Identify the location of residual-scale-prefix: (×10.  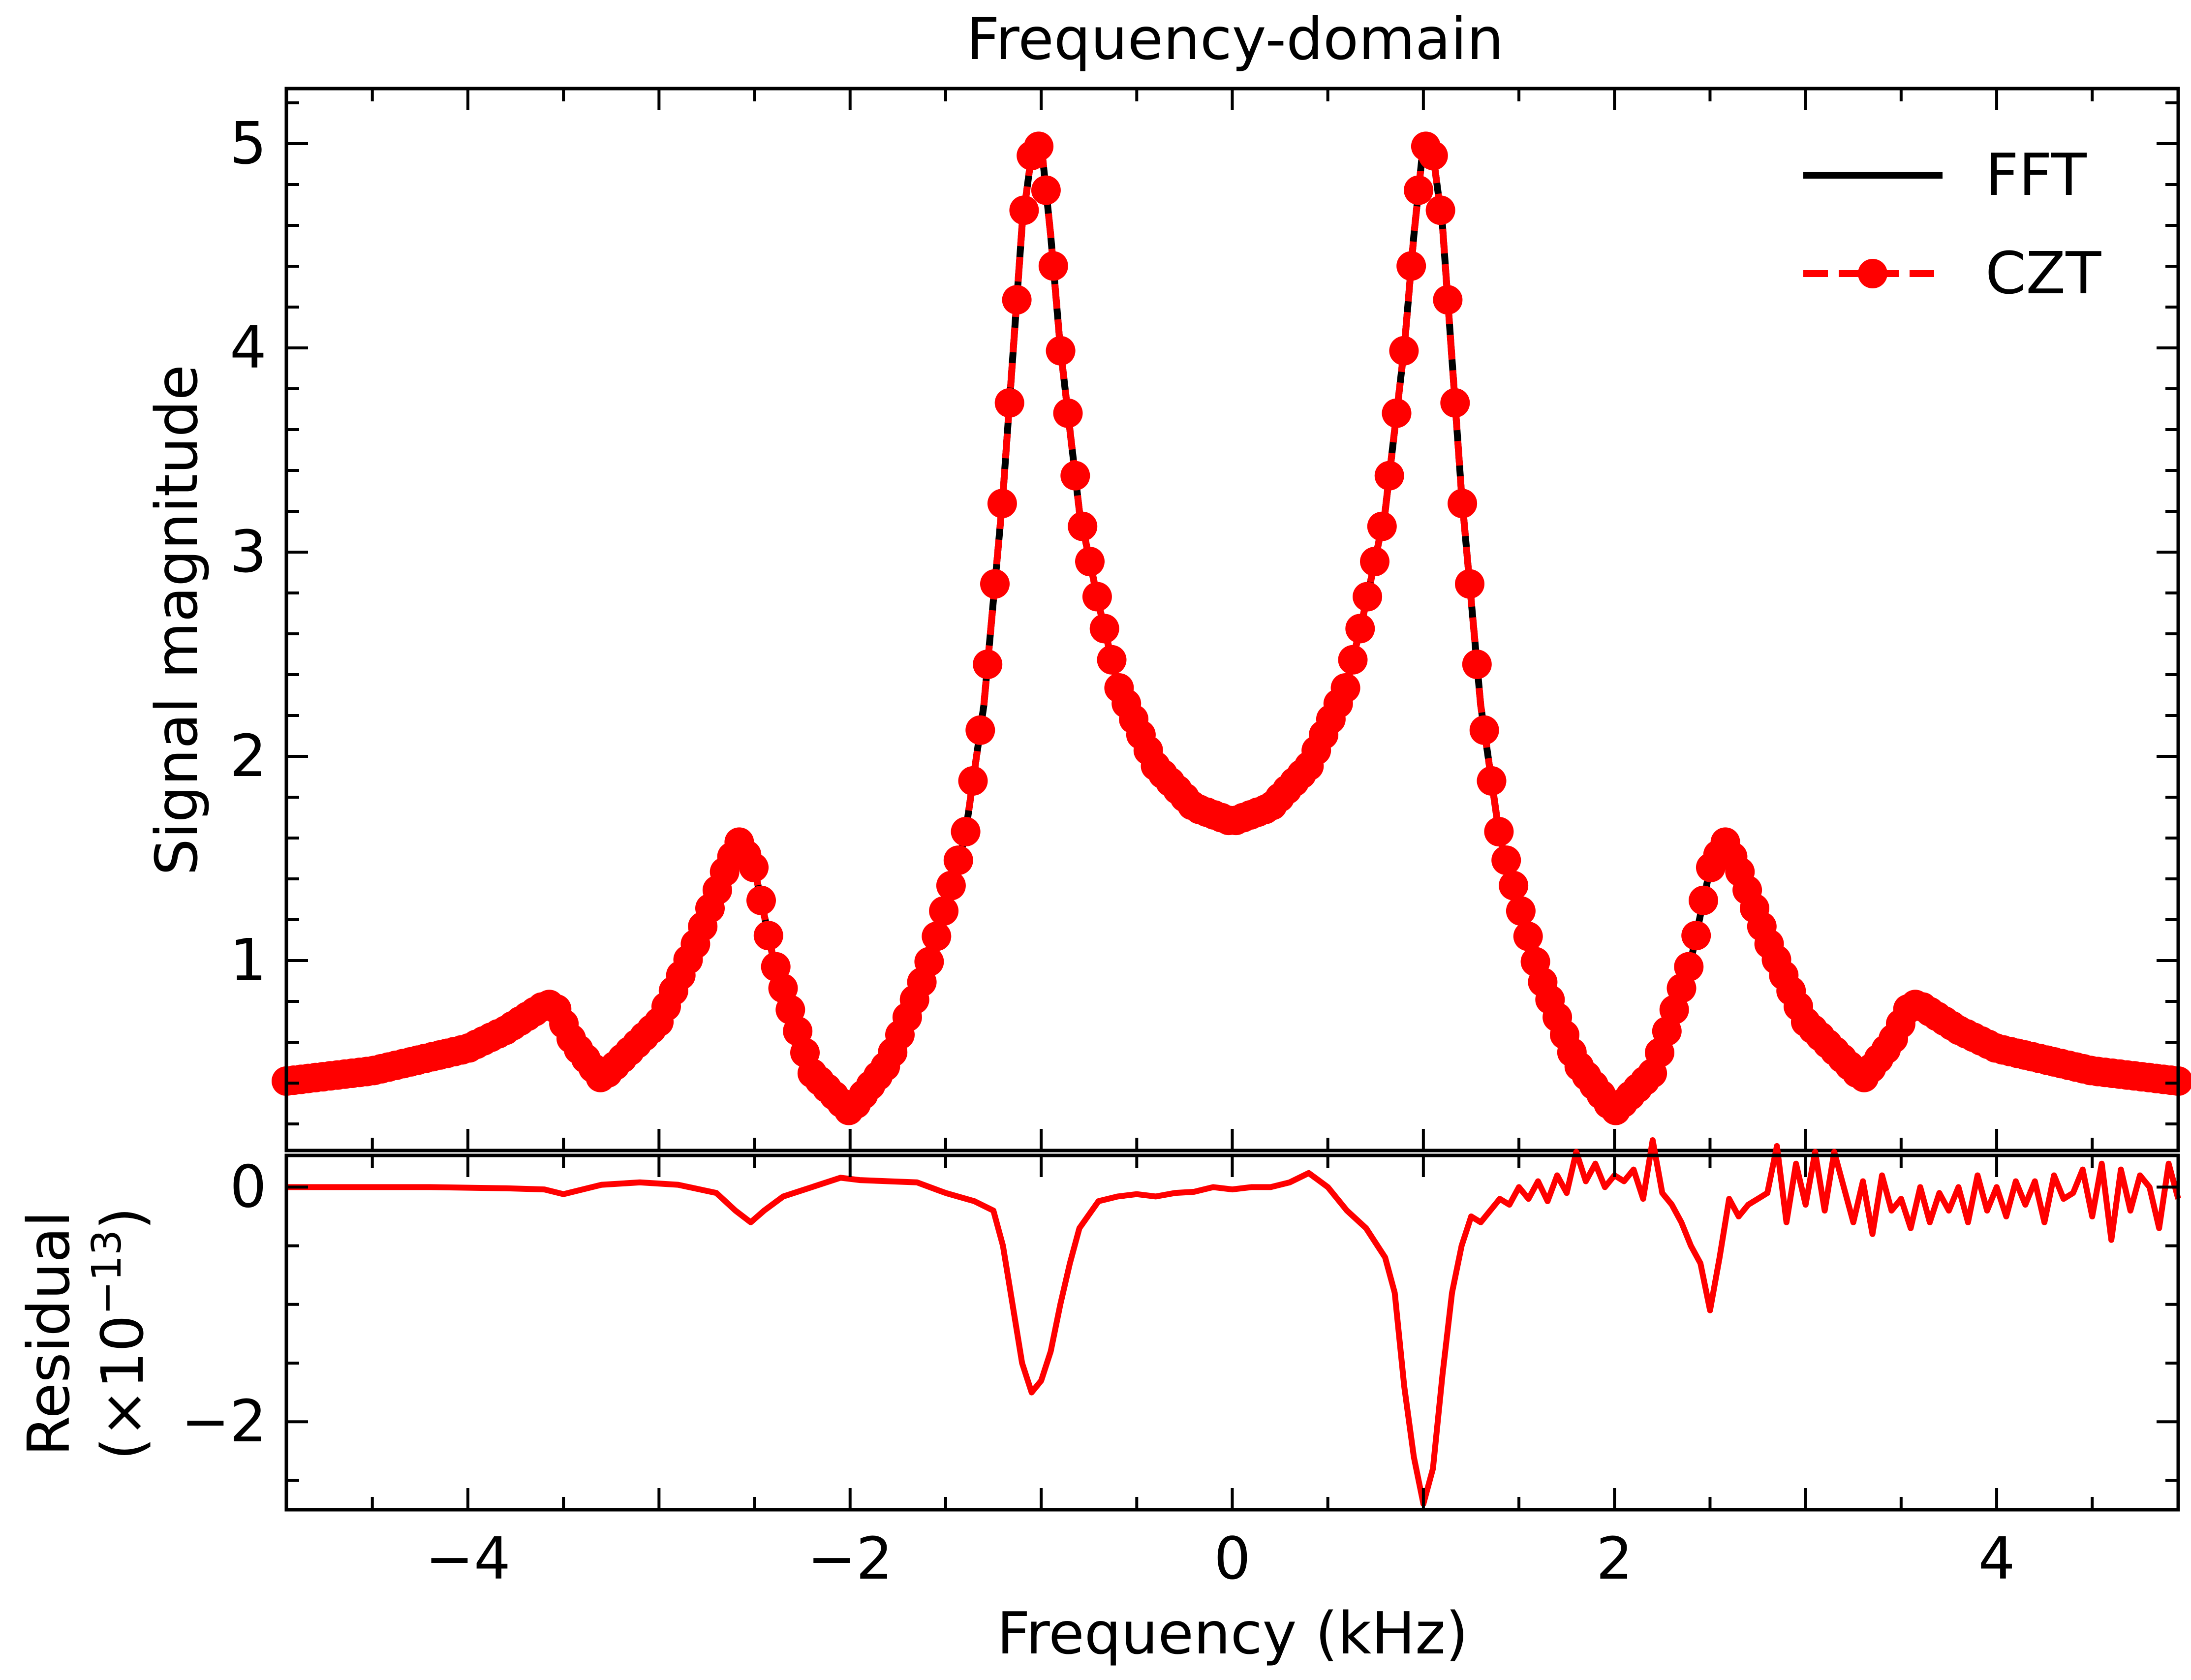
(122, 1387).